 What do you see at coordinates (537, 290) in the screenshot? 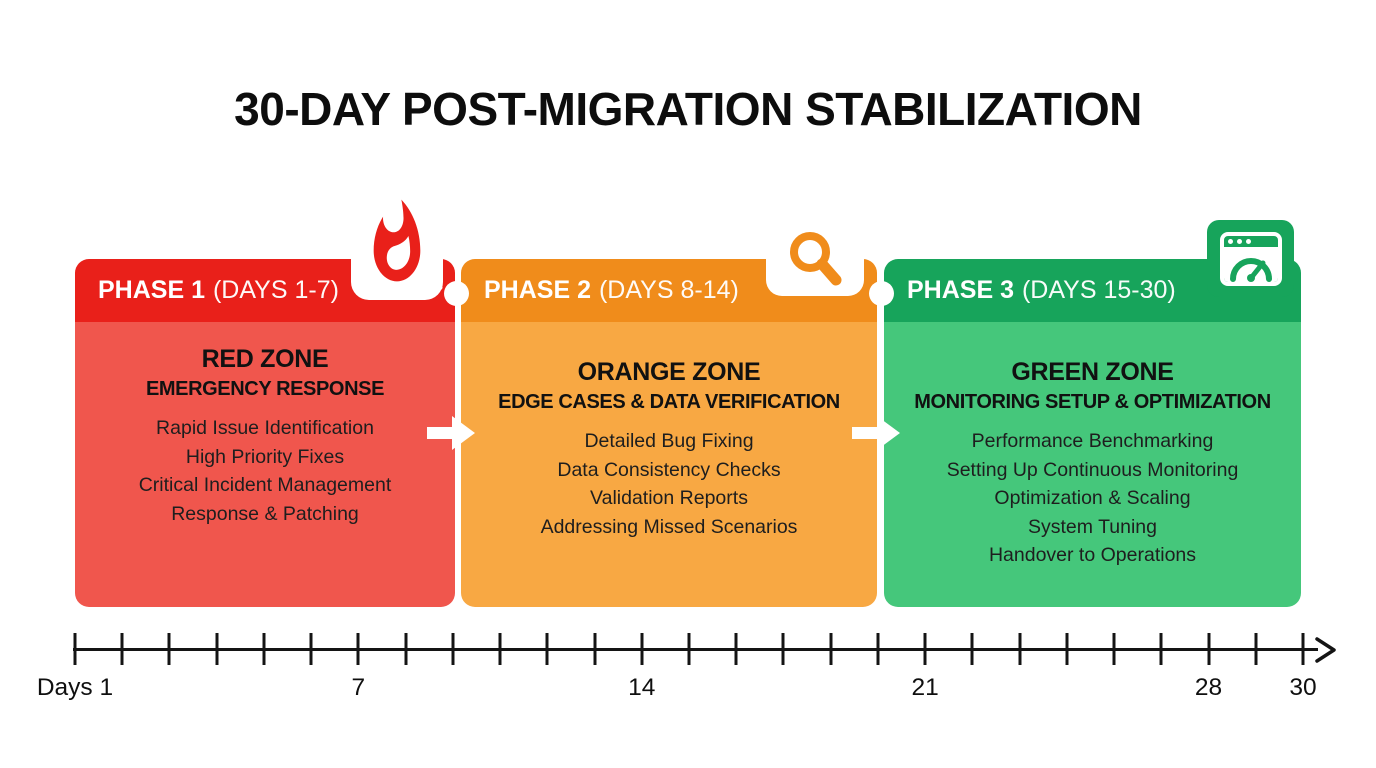
I see `phase-2-name: PHASE 2` at bounding box center [537, 290].